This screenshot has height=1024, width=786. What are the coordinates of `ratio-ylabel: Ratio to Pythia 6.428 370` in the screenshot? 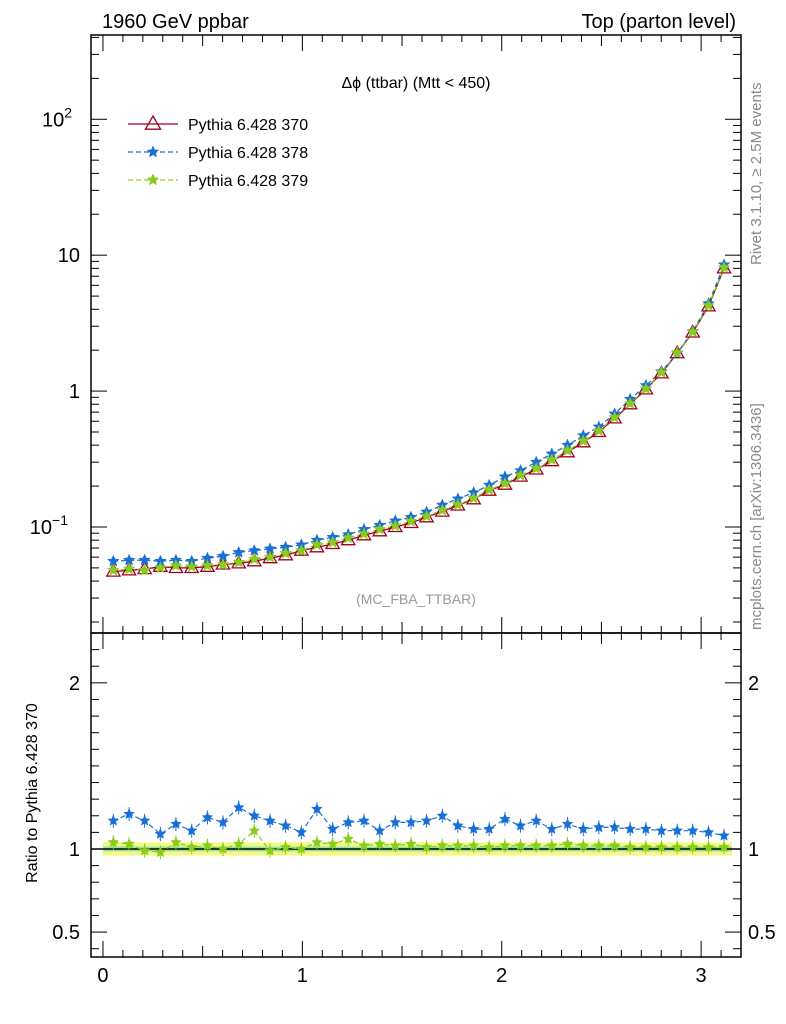 It's located at (32, 793).